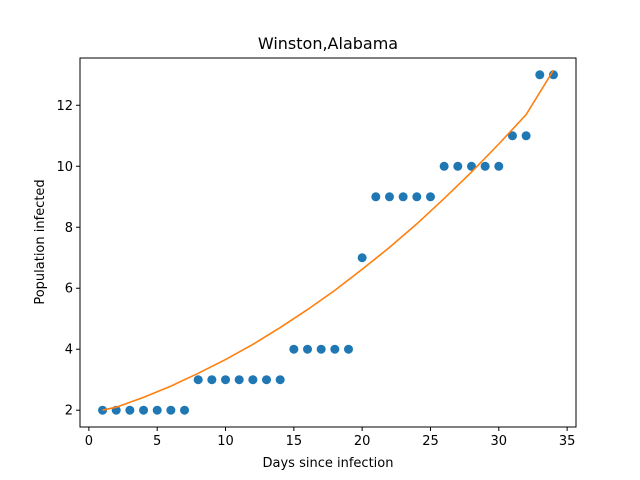 This screenshot has width=640, height=480. What do you see at coordinates (294, 441) in the screenshot?
I see `x-tick-label: 15` at bounding box center [294, 441].